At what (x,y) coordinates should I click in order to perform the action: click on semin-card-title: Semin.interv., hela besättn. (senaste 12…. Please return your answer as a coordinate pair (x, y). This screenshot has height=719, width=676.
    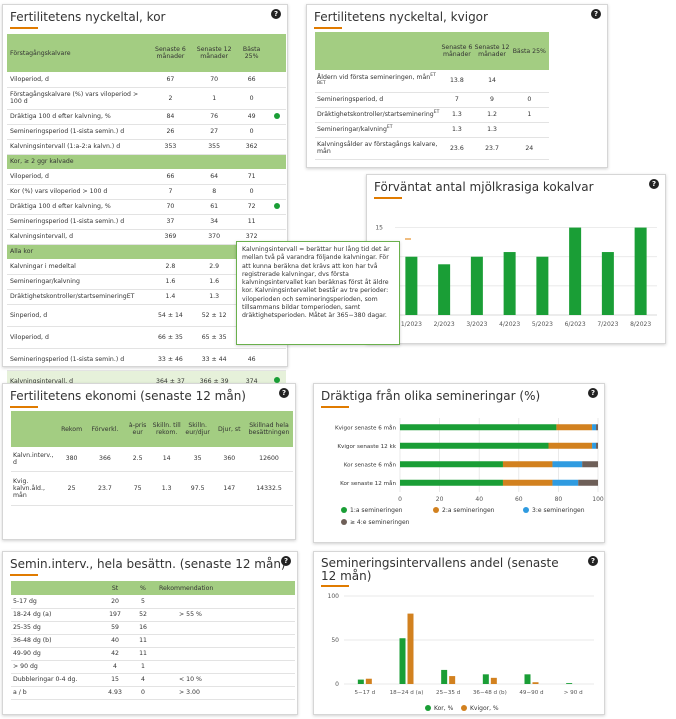
    Looking at the image, I should click on (148, 564).